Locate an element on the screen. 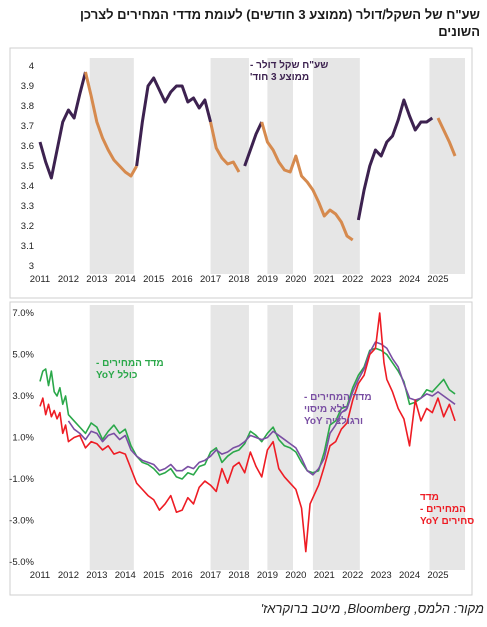  y-tick-label: 3.0% is located at coordinates (23, 396).